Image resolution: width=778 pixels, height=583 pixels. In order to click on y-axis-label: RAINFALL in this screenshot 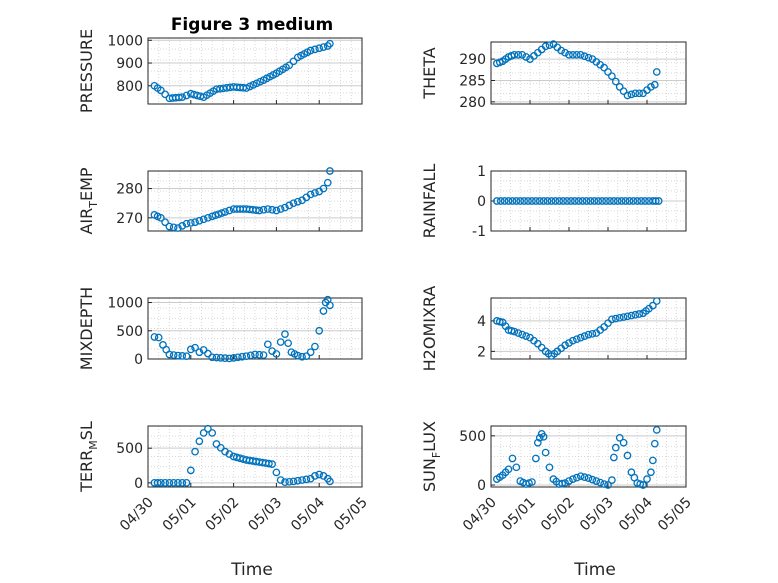, I will do `click(429, 201)`.